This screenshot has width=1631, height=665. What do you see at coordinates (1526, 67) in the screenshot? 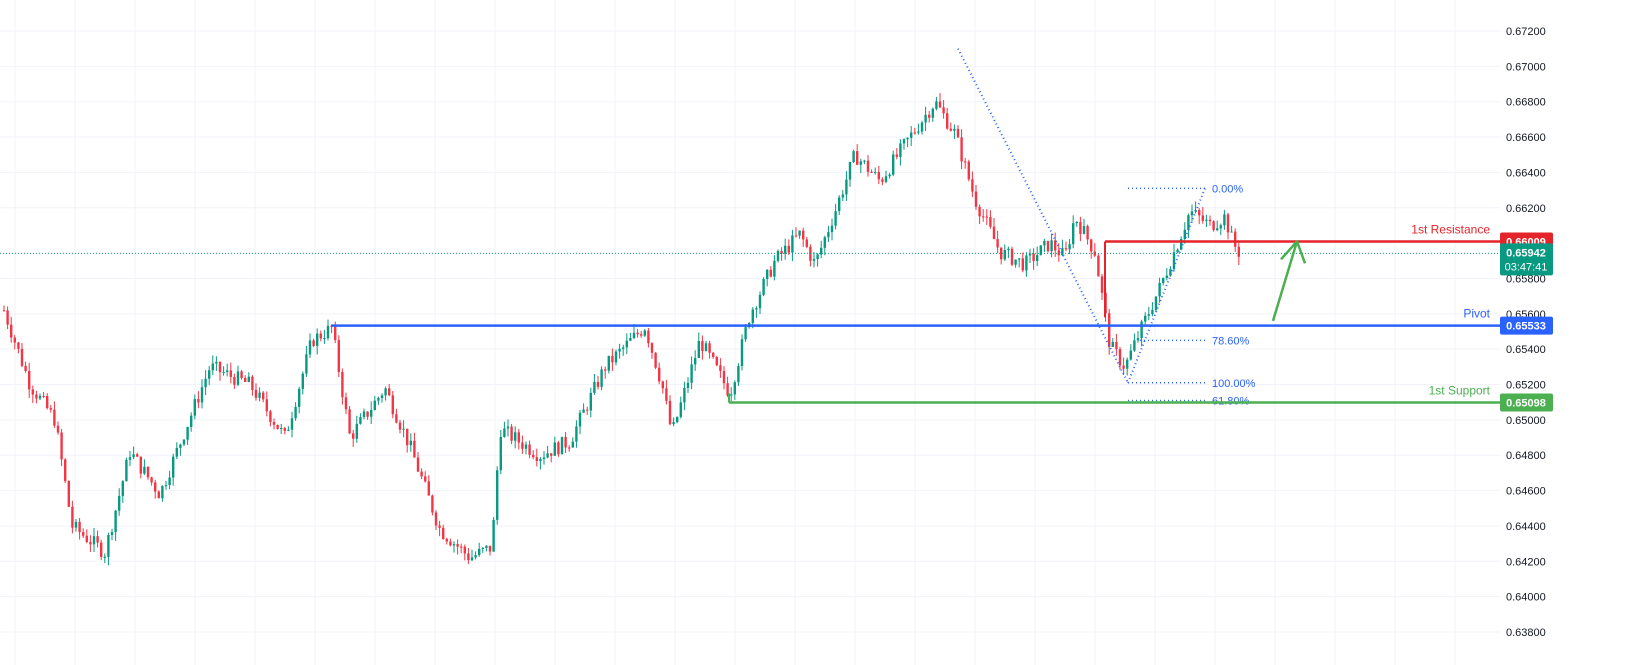
I see `y-tick-label: 0.67000` at bounding box center [1526, 67].